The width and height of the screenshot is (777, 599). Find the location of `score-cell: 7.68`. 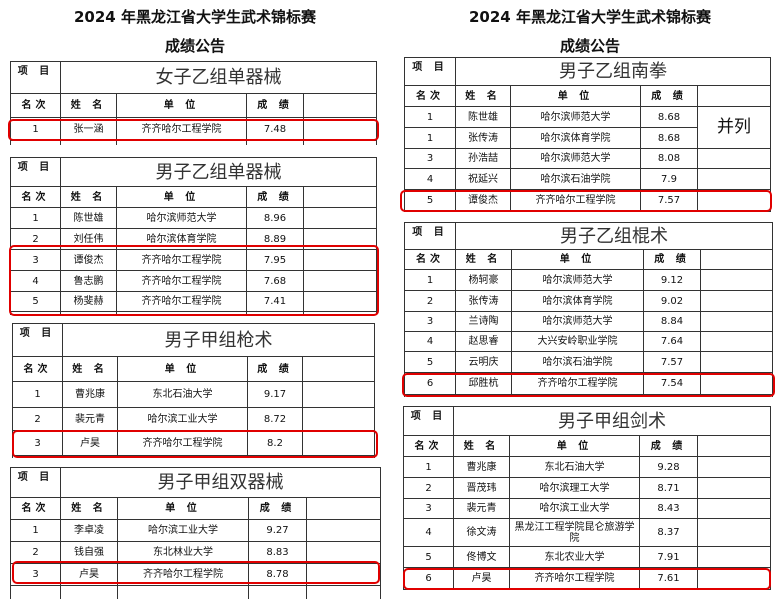

score-cell: 7.68 is located at coordinates (275, 281).